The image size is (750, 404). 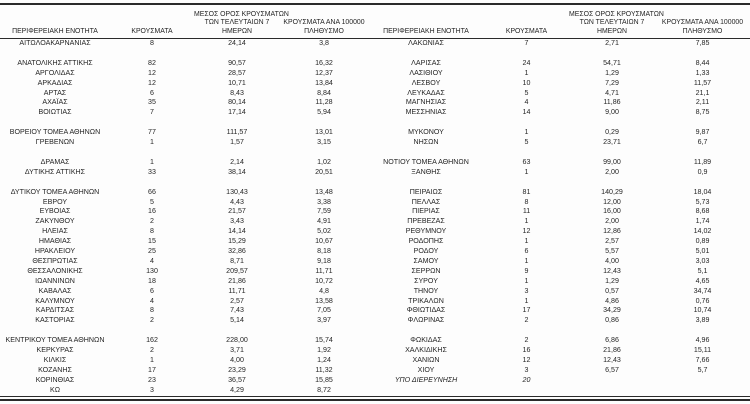 I want to click on left-cases-cell: 15, so click(x=152, y=241).